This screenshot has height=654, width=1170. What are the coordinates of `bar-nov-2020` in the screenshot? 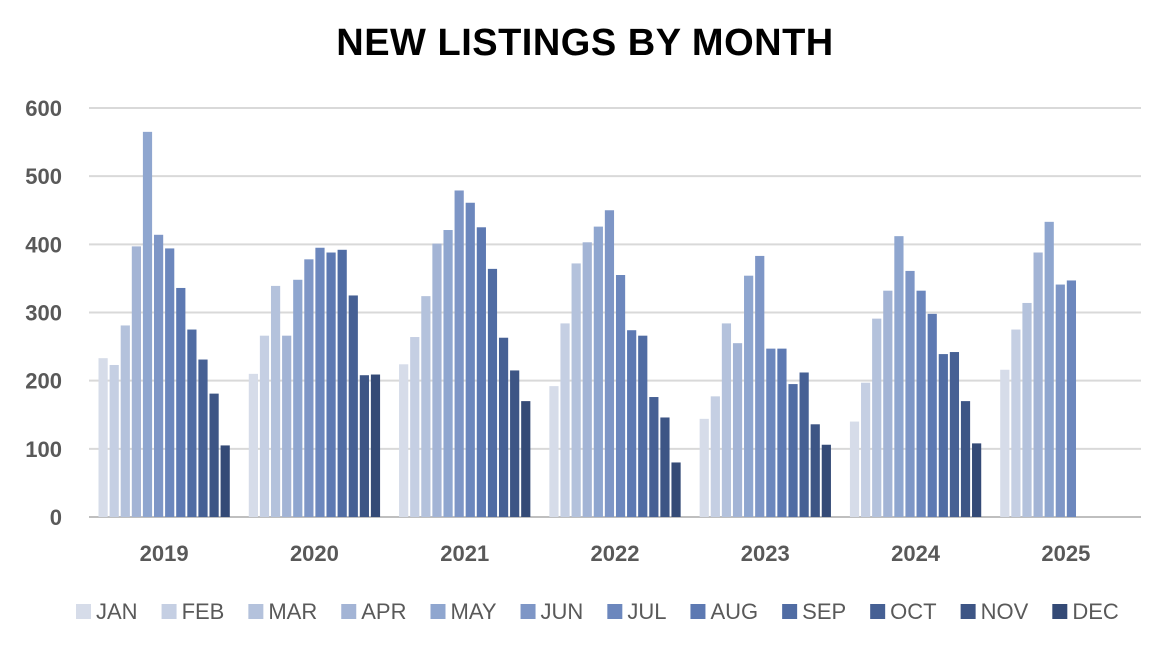 It's located at (364, 446).